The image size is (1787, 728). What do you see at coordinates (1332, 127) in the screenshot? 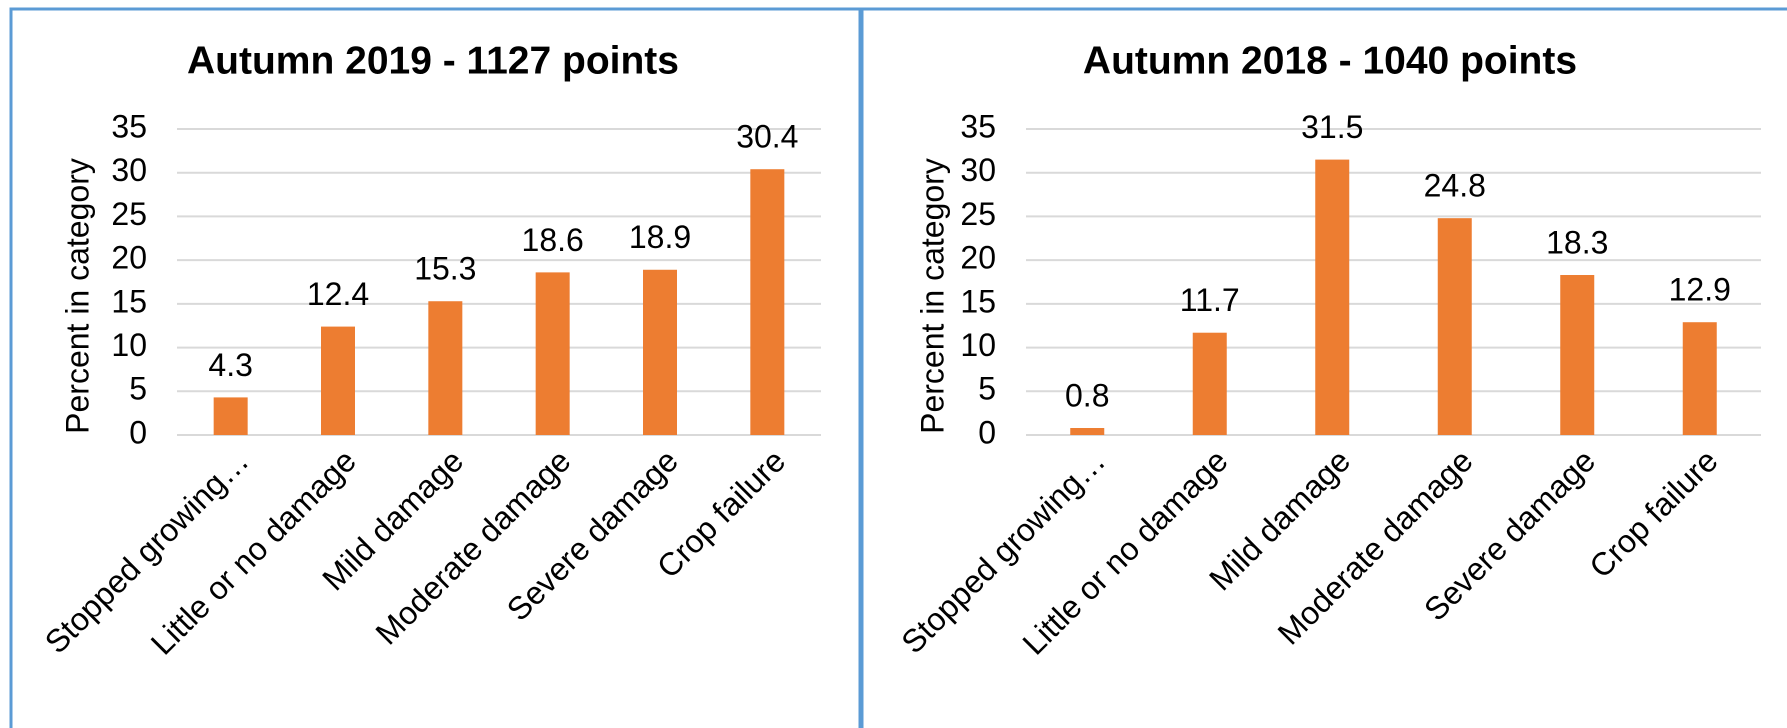
I see `data-label: 31.5` at bounding box center [1332, 127].